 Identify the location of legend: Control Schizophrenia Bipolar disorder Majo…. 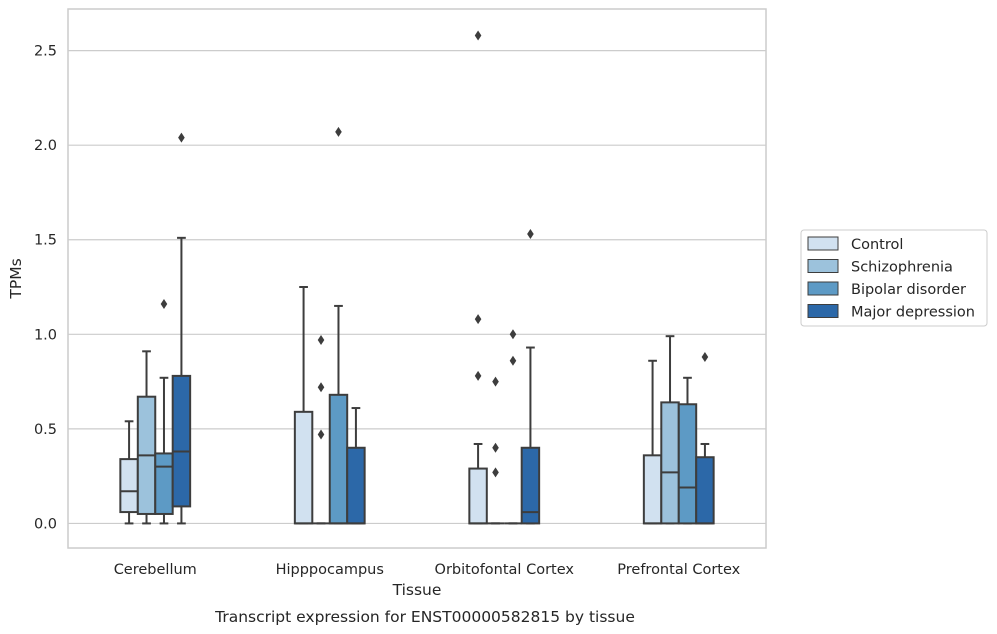
(894, 278).